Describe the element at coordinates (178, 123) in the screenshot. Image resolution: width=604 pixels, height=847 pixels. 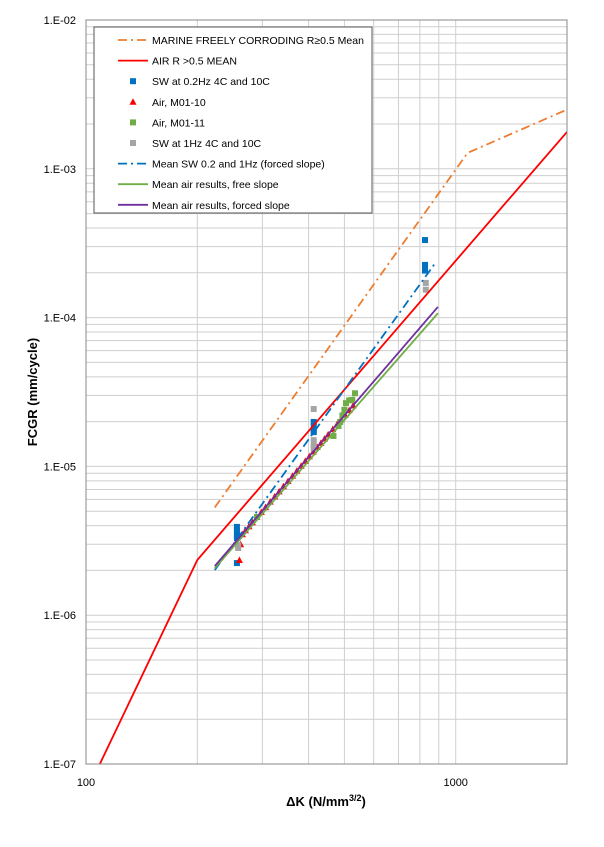
I see `legend-label: Air, M01-11` at that location.